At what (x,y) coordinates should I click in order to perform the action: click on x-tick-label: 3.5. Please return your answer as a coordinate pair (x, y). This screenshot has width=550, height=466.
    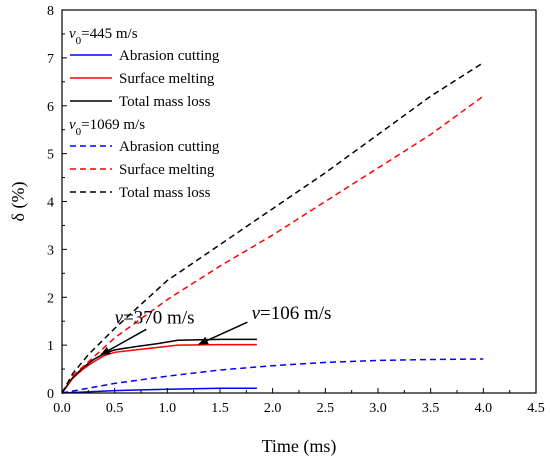
    Looking at the image, I should click on (431, 408).